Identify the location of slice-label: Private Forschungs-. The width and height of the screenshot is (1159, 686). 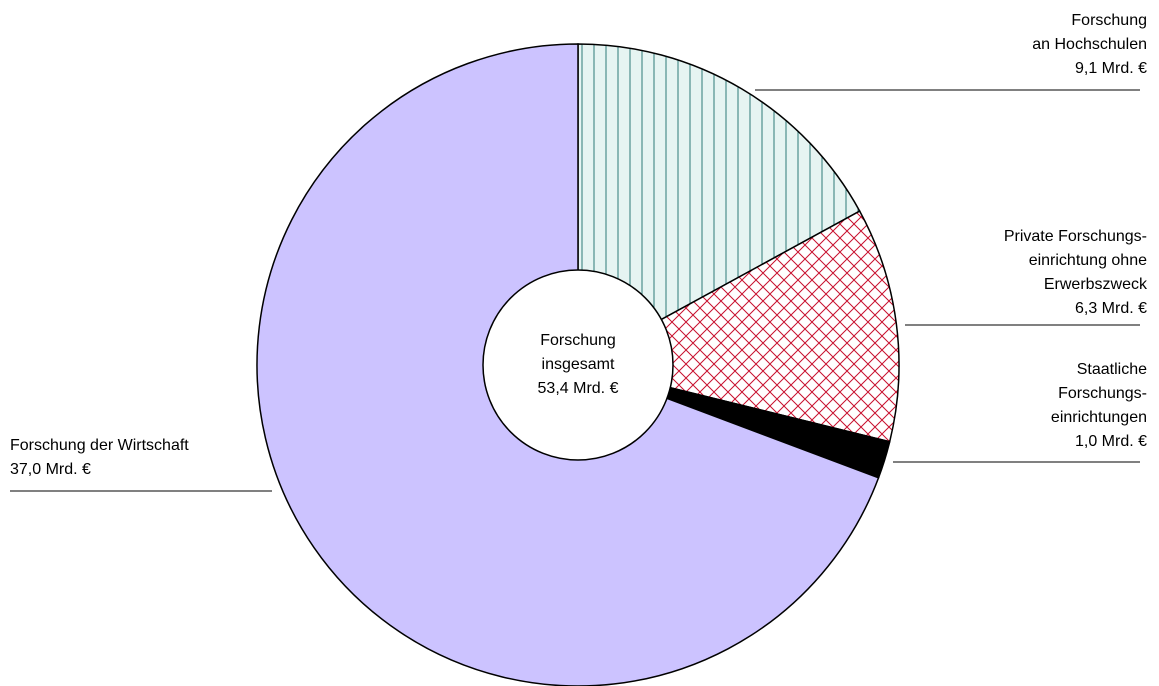
(1075, 236).